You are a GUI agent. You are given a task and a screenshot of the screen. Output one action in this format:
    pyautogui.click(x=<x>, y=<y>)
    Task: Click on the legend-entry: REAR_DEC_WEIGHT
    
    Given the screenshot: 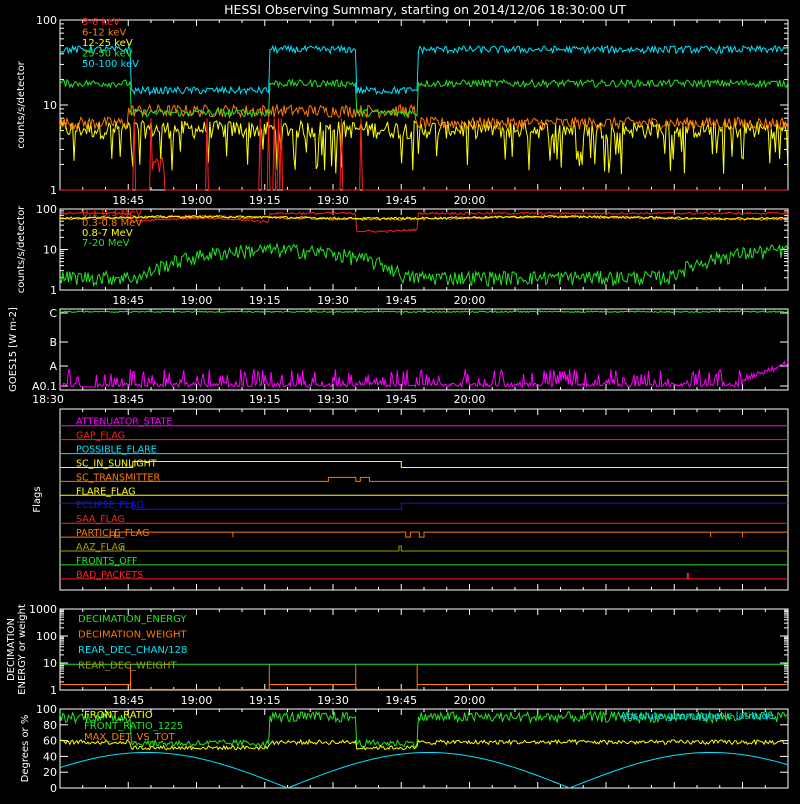 What is the action you would take?
    pyautogui.click(x=127, y=666)
    